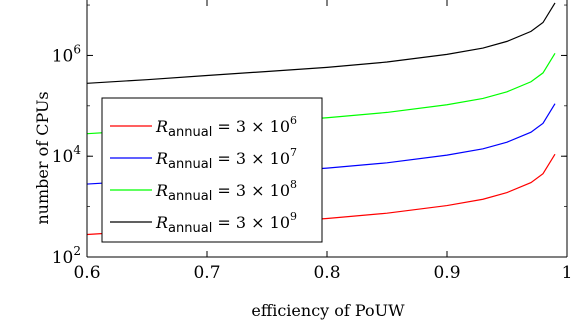  What do you see at coordinates (77, 251) in the screenshot?
I see `y-tick-exponent: 2` at bounding box center [77, 251].